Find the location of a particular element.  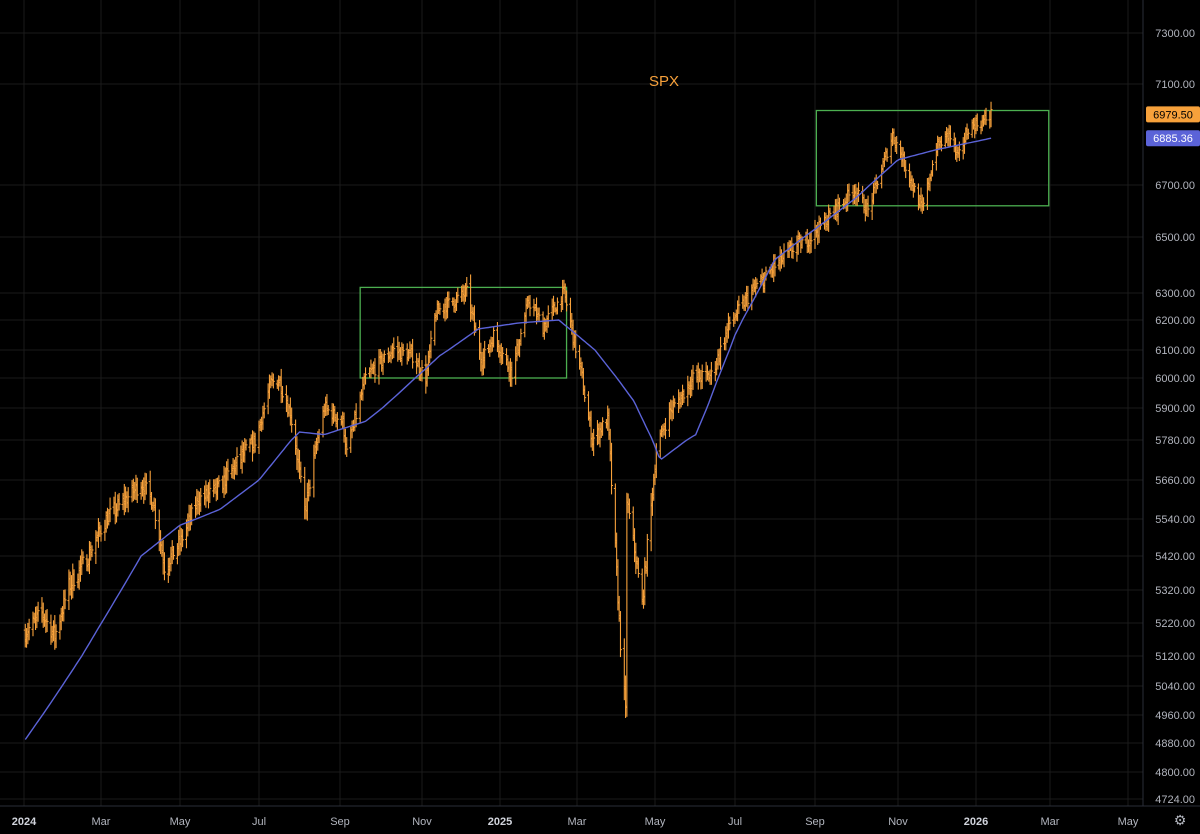

chart-title: SPX is located at coordinates (664, 81).